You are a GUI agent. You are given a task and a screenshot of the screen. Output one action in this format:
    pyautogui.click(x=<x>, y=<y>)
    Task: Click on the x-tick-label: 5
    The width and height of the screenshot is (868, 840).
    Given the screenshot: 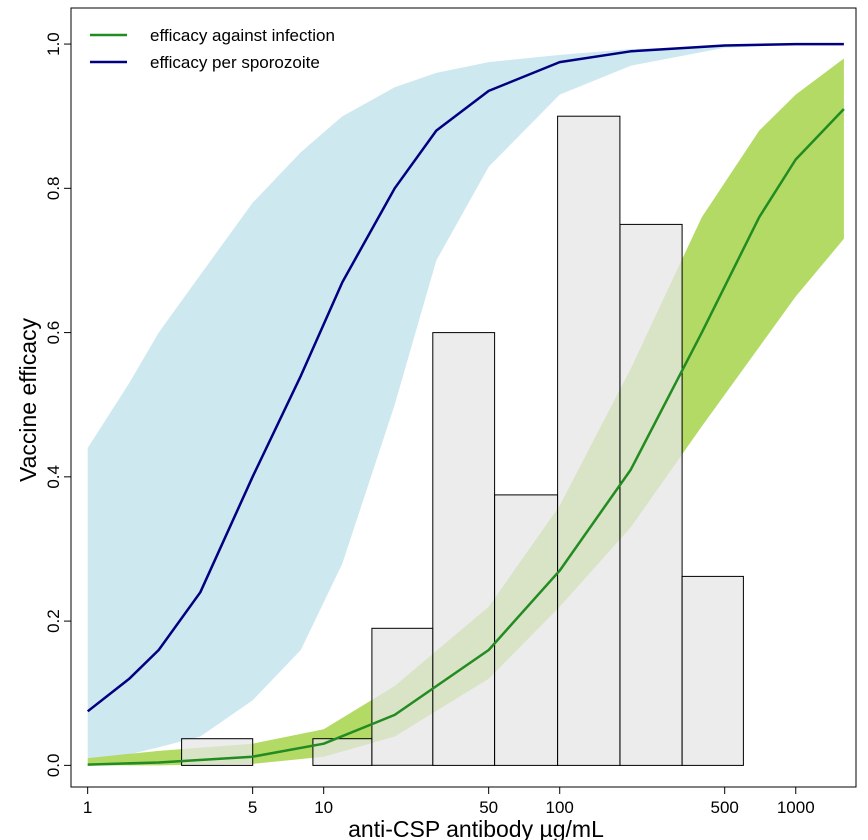 What is the action you would take?
    pyautogui.click(x=252, y=807)
    